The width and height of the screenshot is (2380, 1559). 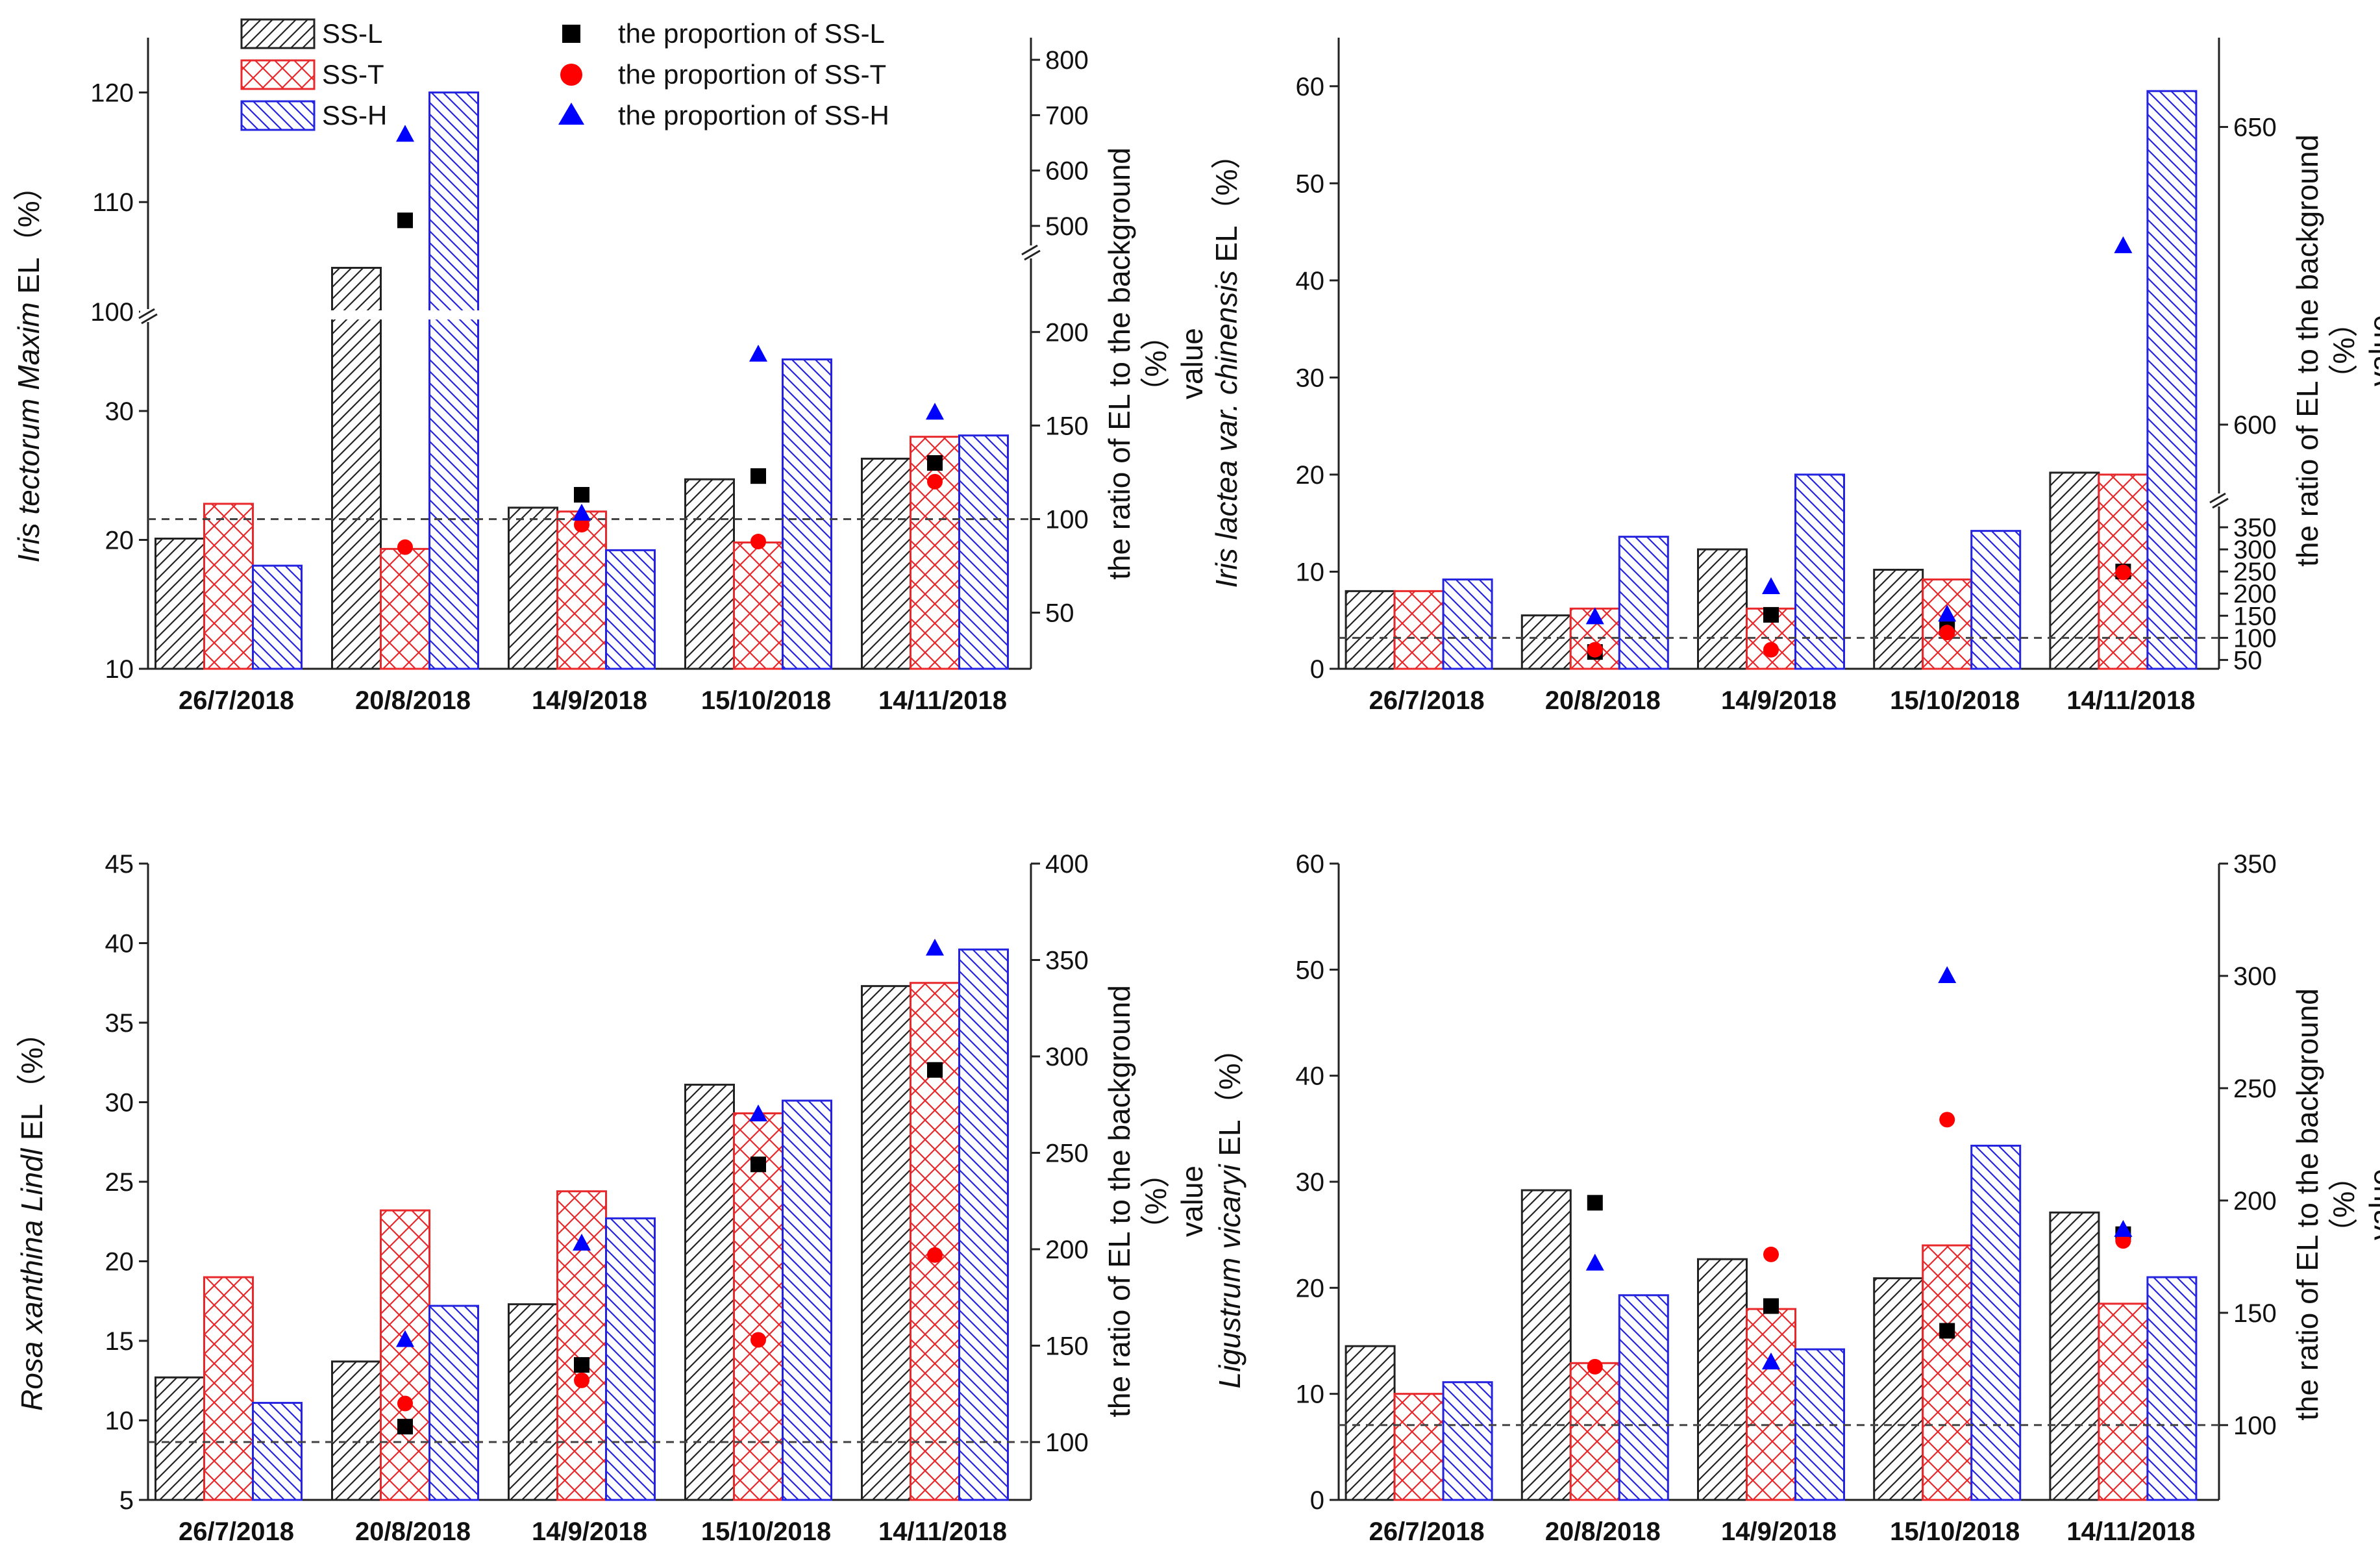 I want to click on y-axis-title-ligustrum-vicaryi: Ligustrum vicaryi EL（%）, so click(x=1230, y=1211).